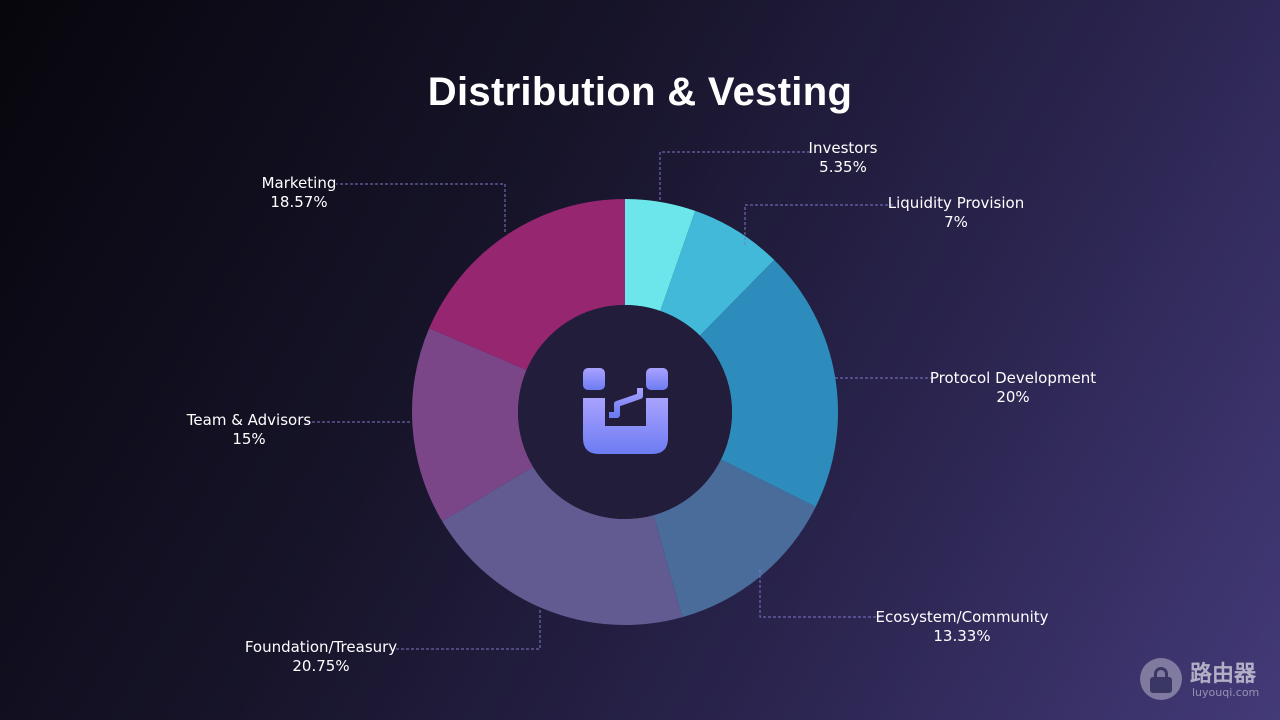 The width and height of the screenshot is (1280, 720). What do you see at coordinates (299, 183) in the screenshot?
I see `slice-label: Marketing` at bounding box center [299, 183].